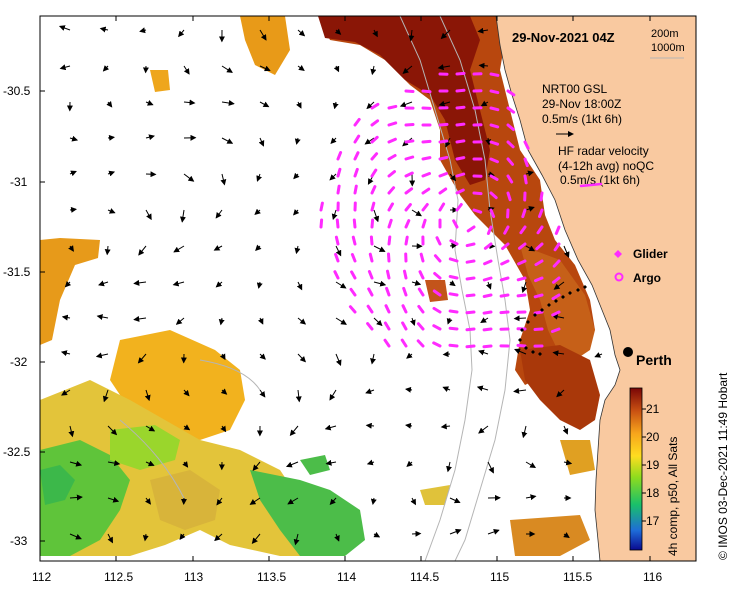 The height and width of the screenshot is (592, 739). I want to click on y-tick-label: -32.5, so click(17, 452).